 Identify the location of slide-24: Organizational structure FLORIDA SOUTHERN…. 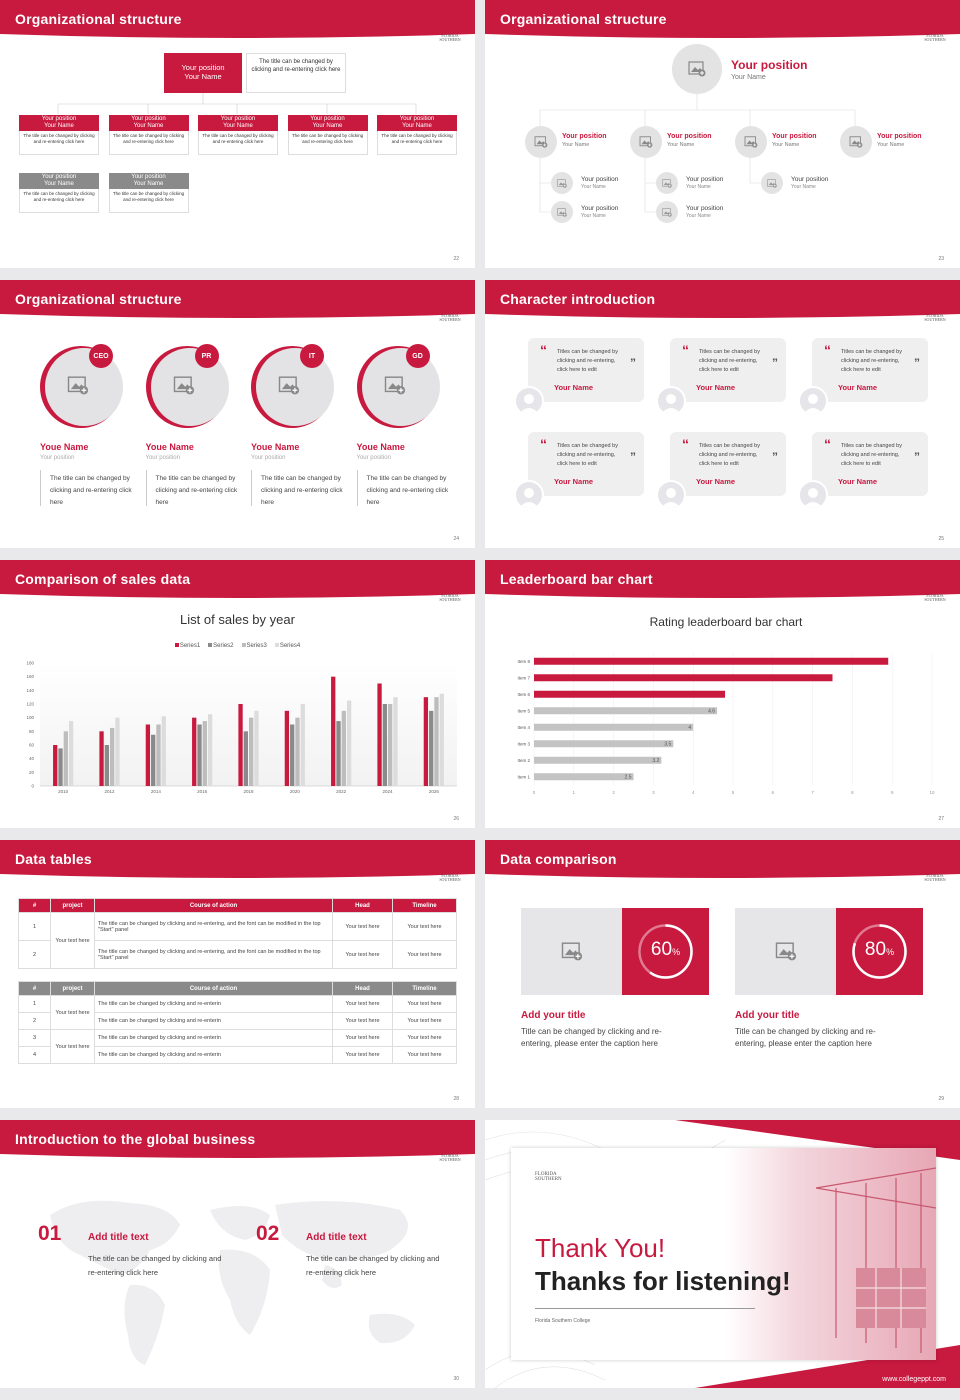
(237, 414).